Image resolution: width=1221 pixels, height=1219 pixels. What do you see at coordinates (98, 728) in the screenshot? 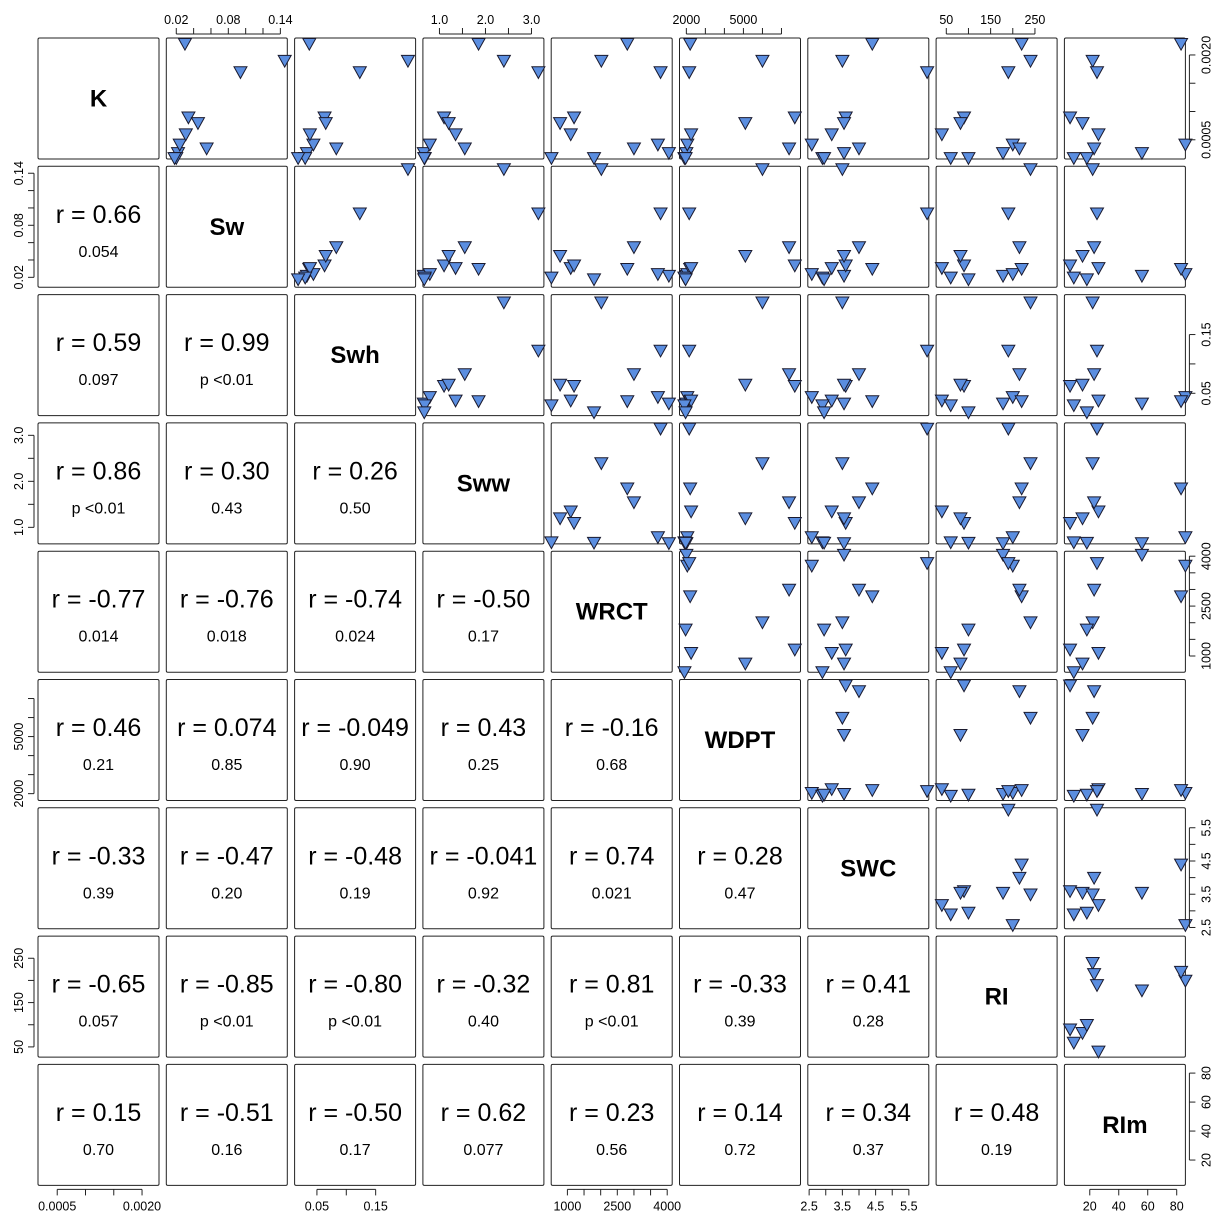
I see `correlation-r-label: r = 0.46` at bounding box center [98, 728].